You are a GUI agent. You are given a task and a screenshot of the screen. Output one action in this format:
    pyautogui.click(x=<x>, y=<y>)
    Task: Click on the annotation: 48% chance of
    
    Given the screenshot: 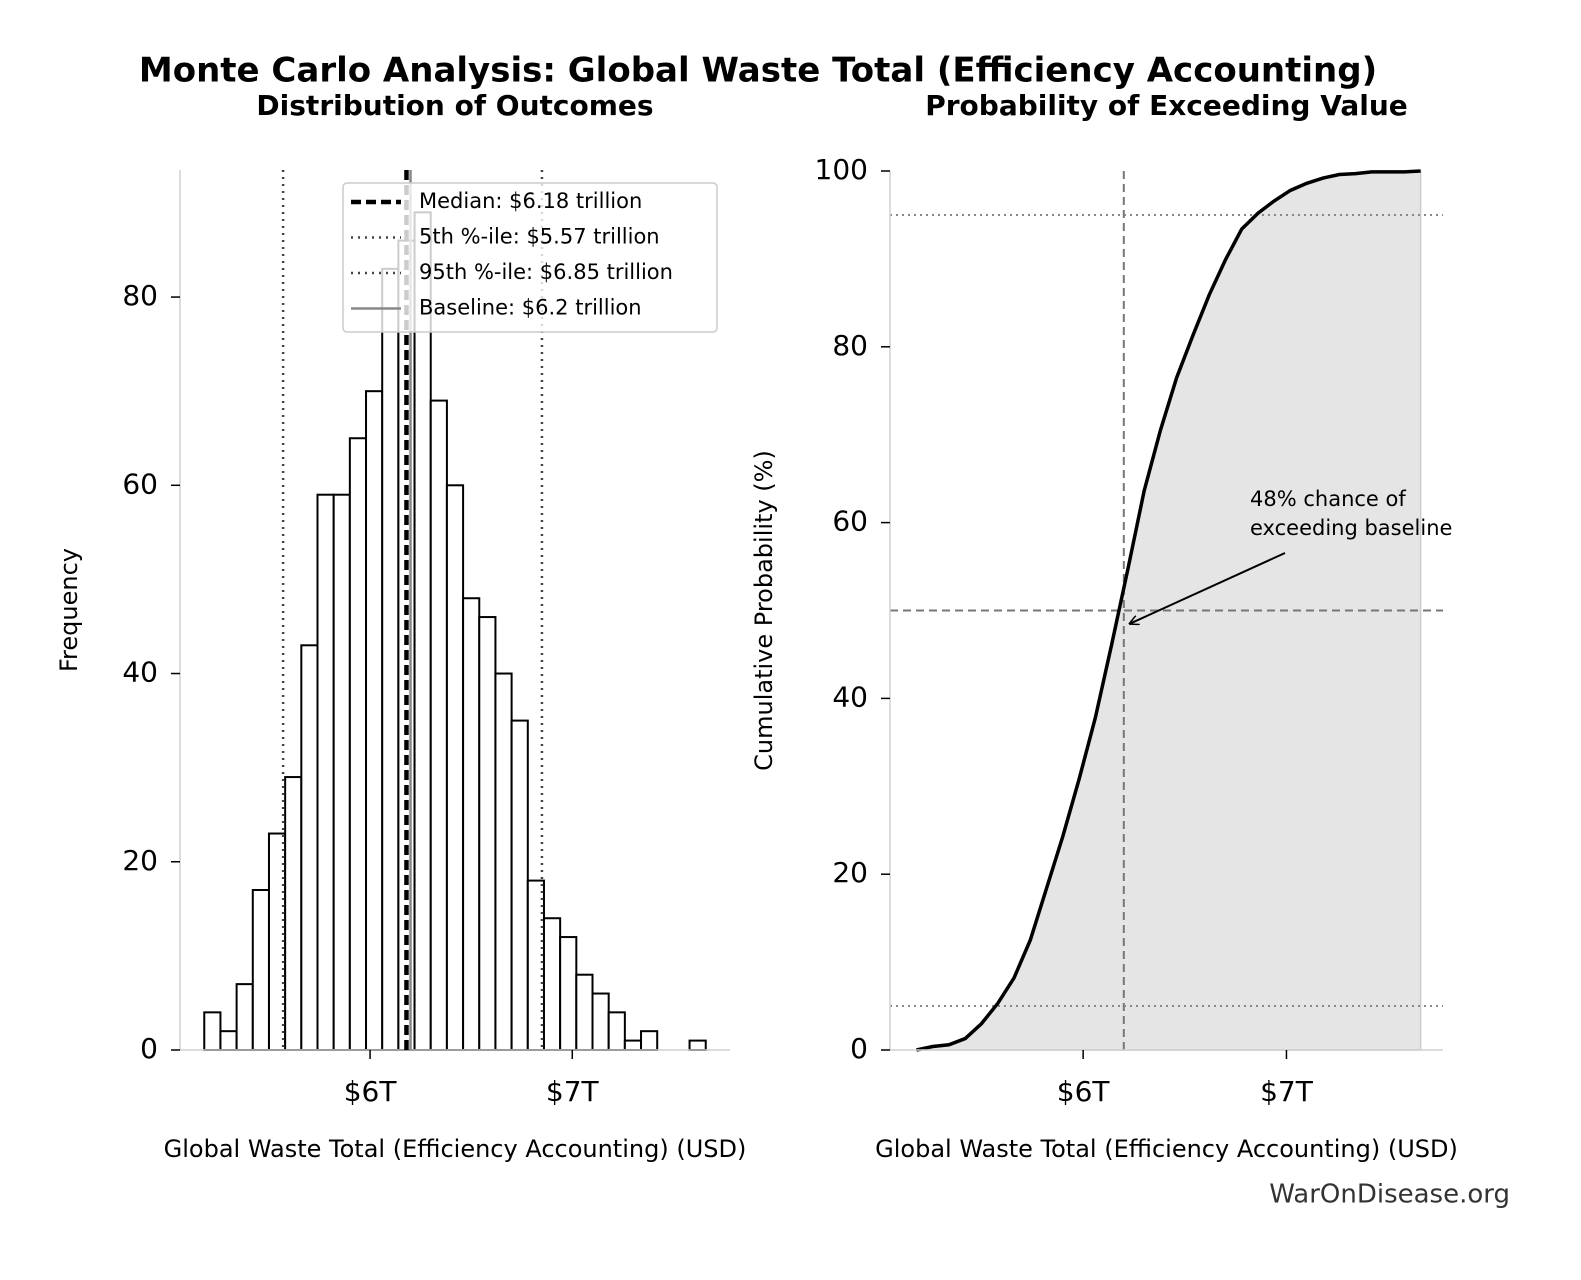 What is the action you would take?
    pyautogui.click(x=1328, y=499)
    